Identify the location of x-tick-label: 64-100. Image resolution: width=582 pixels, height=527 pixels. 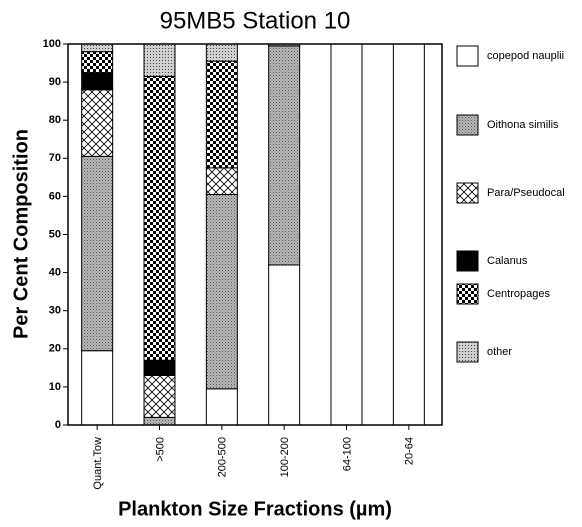
(347, 454).